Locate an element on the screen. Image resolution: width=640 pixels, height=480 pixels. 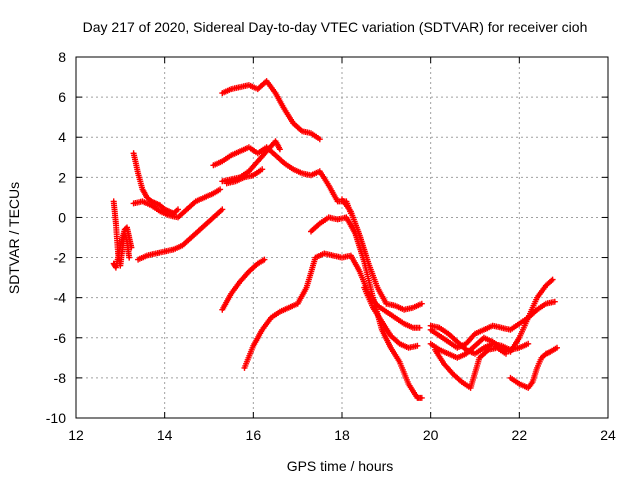
x-tick-label: 14 is located at coordinates (165, 435).